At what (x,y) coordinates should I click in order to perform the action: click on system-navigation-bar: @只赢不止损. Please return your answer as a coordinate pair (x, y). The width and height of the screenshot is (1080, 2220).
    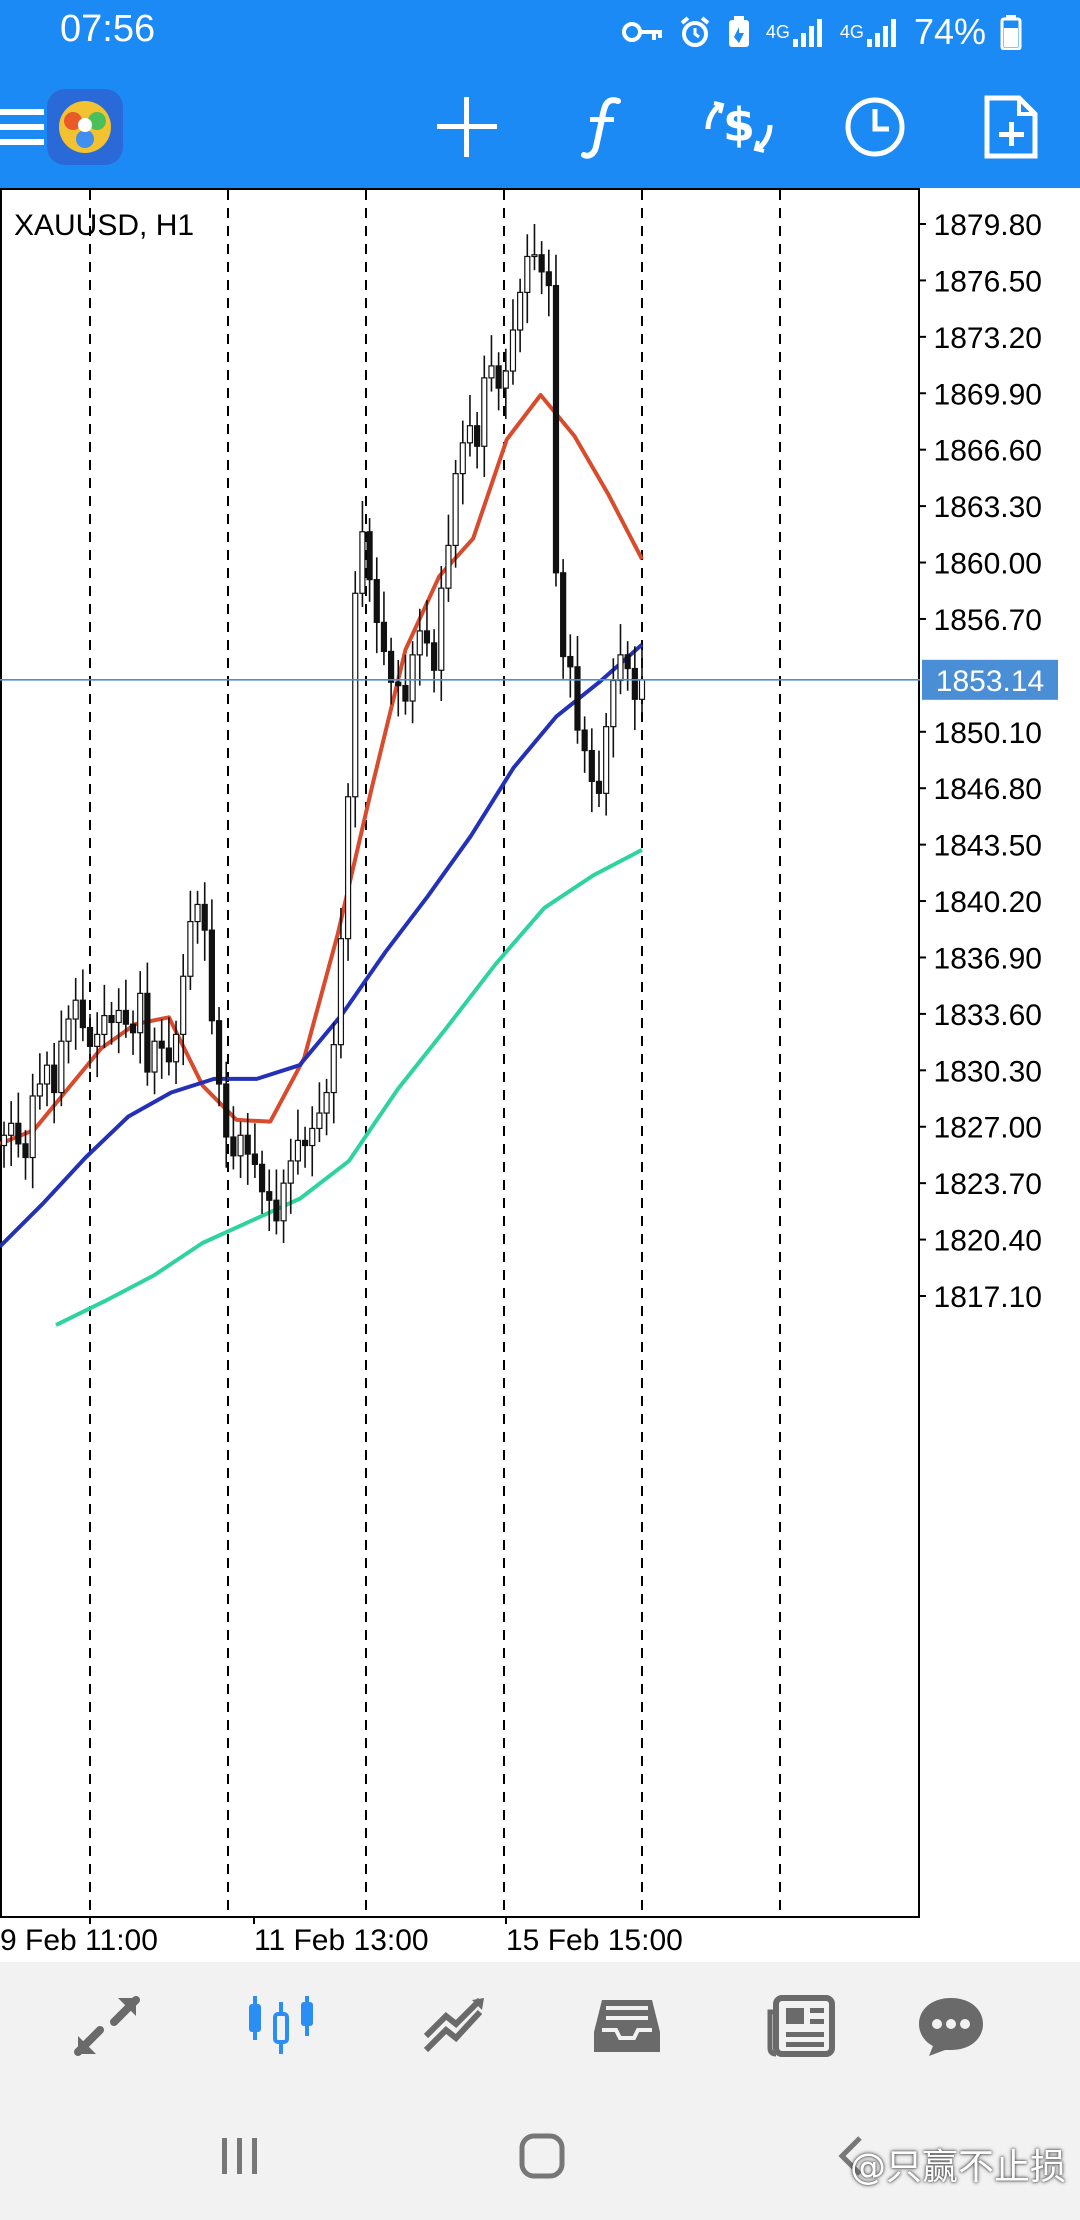
    Looking at the image, I should click on (540, 2156).